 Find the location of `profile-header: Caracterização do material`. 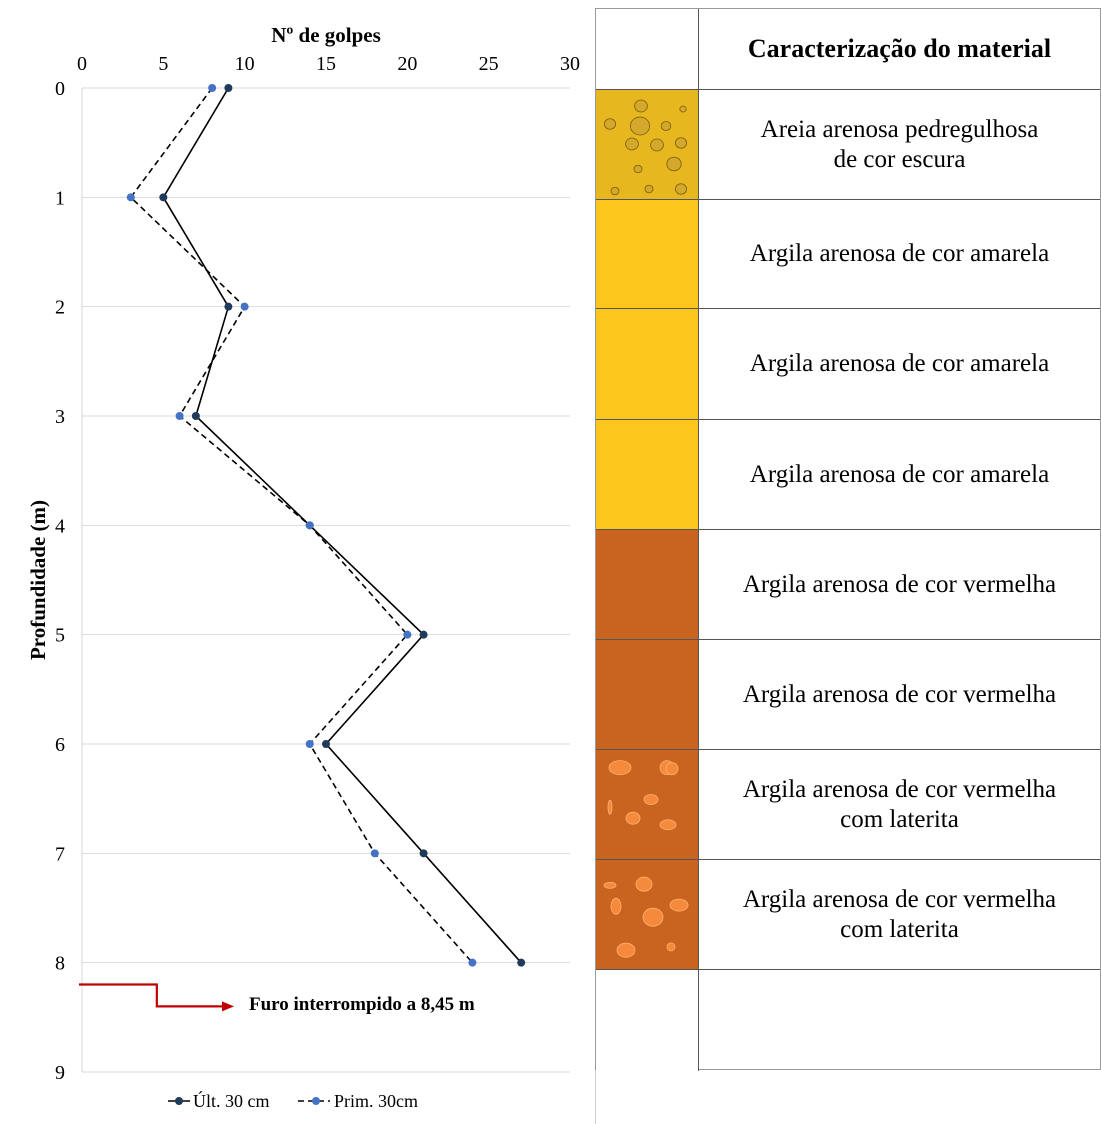

profile-header: Caracterização do material is located at coordinates (899, 48).